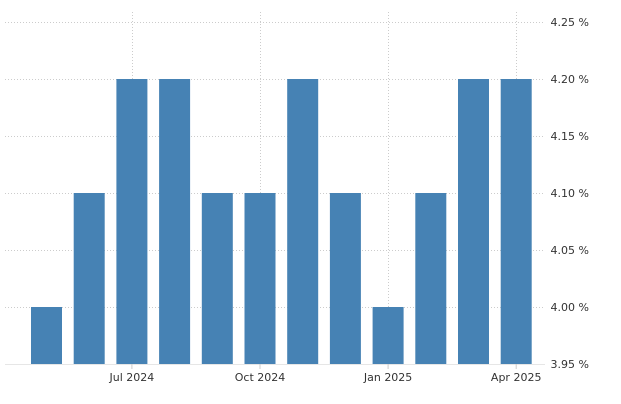  I want to click on y-tick-label: 4.05 %, so click(570, 250).